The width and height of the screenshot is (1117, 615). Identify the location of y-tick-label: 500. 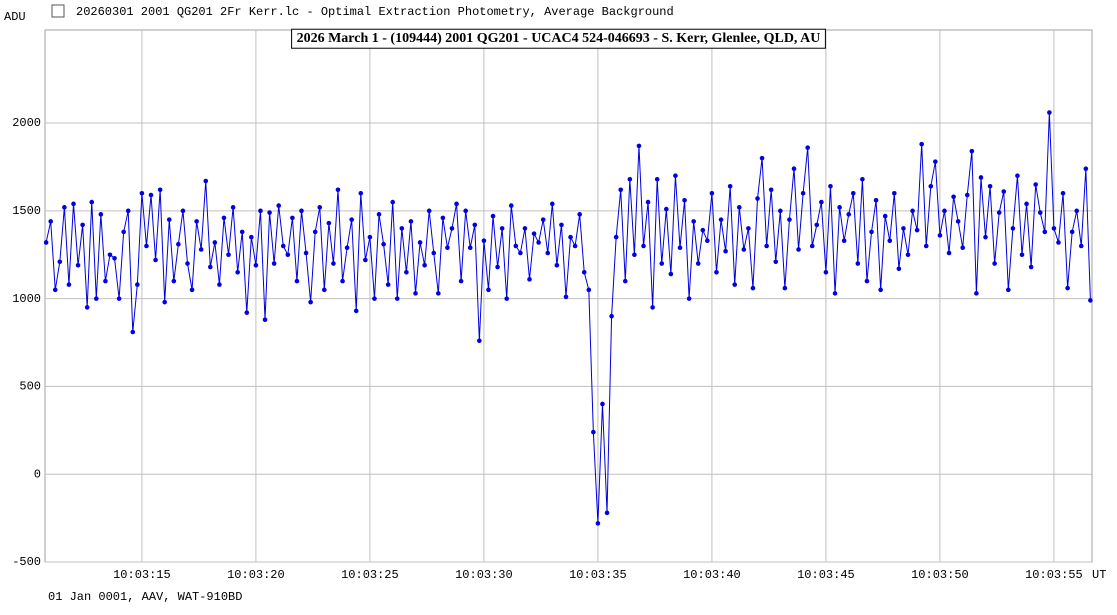
(30, 387).